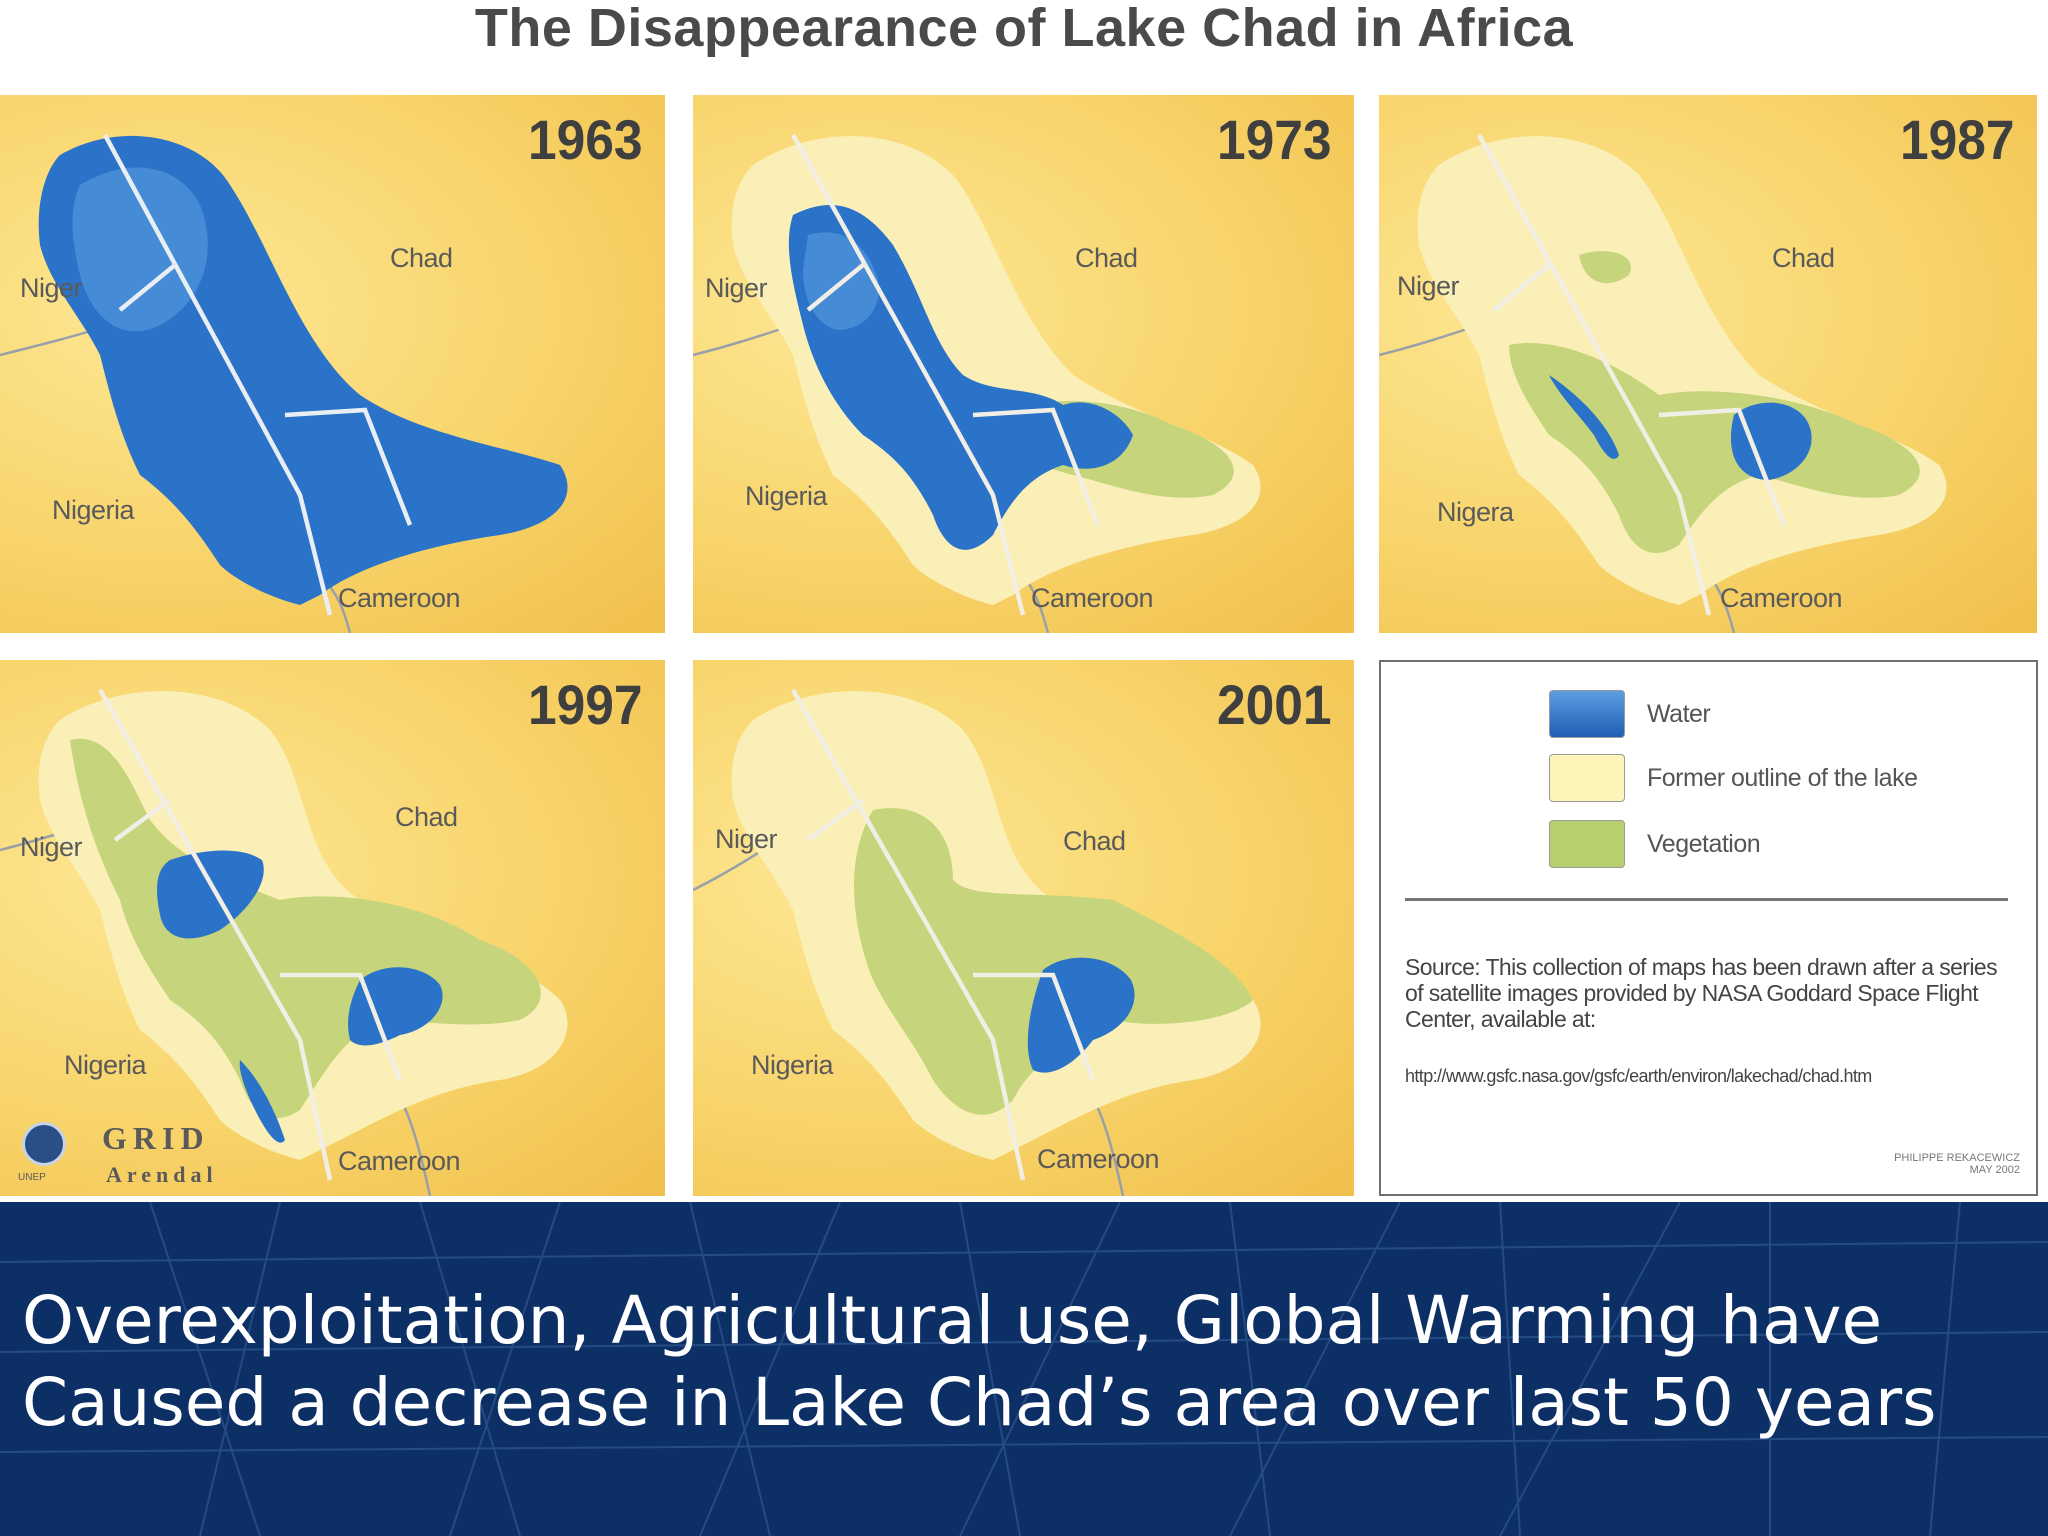 This screenshot has width=2048, height=1536. I want to click on former-outline, so click(996, 370).